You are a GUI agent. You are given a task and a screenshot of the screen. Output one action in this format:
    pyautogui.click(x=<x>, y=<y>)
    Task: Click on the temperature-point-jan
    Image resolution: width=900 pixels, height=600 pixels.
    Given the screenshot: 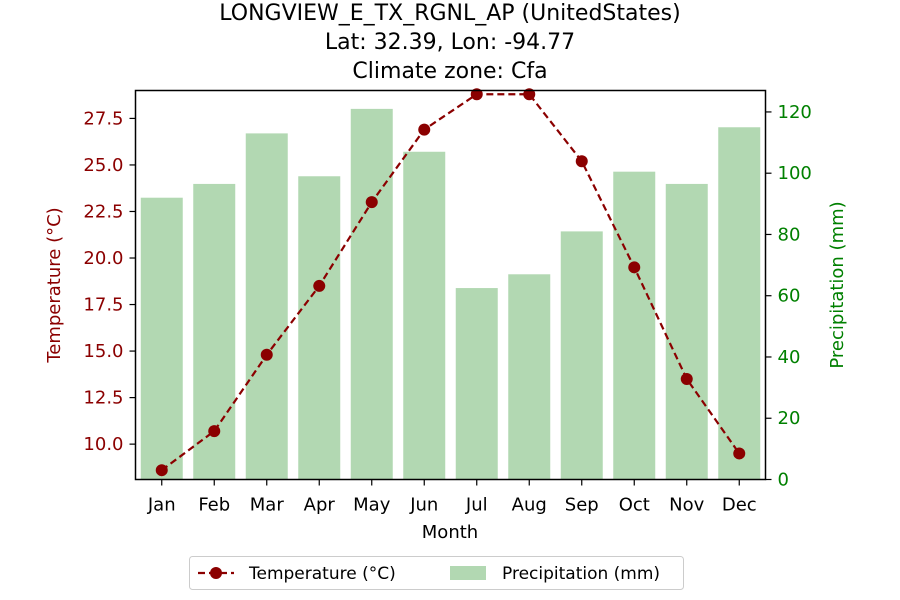 What is the action you would take?
    pyautogui.click(x=161, y=470)
    